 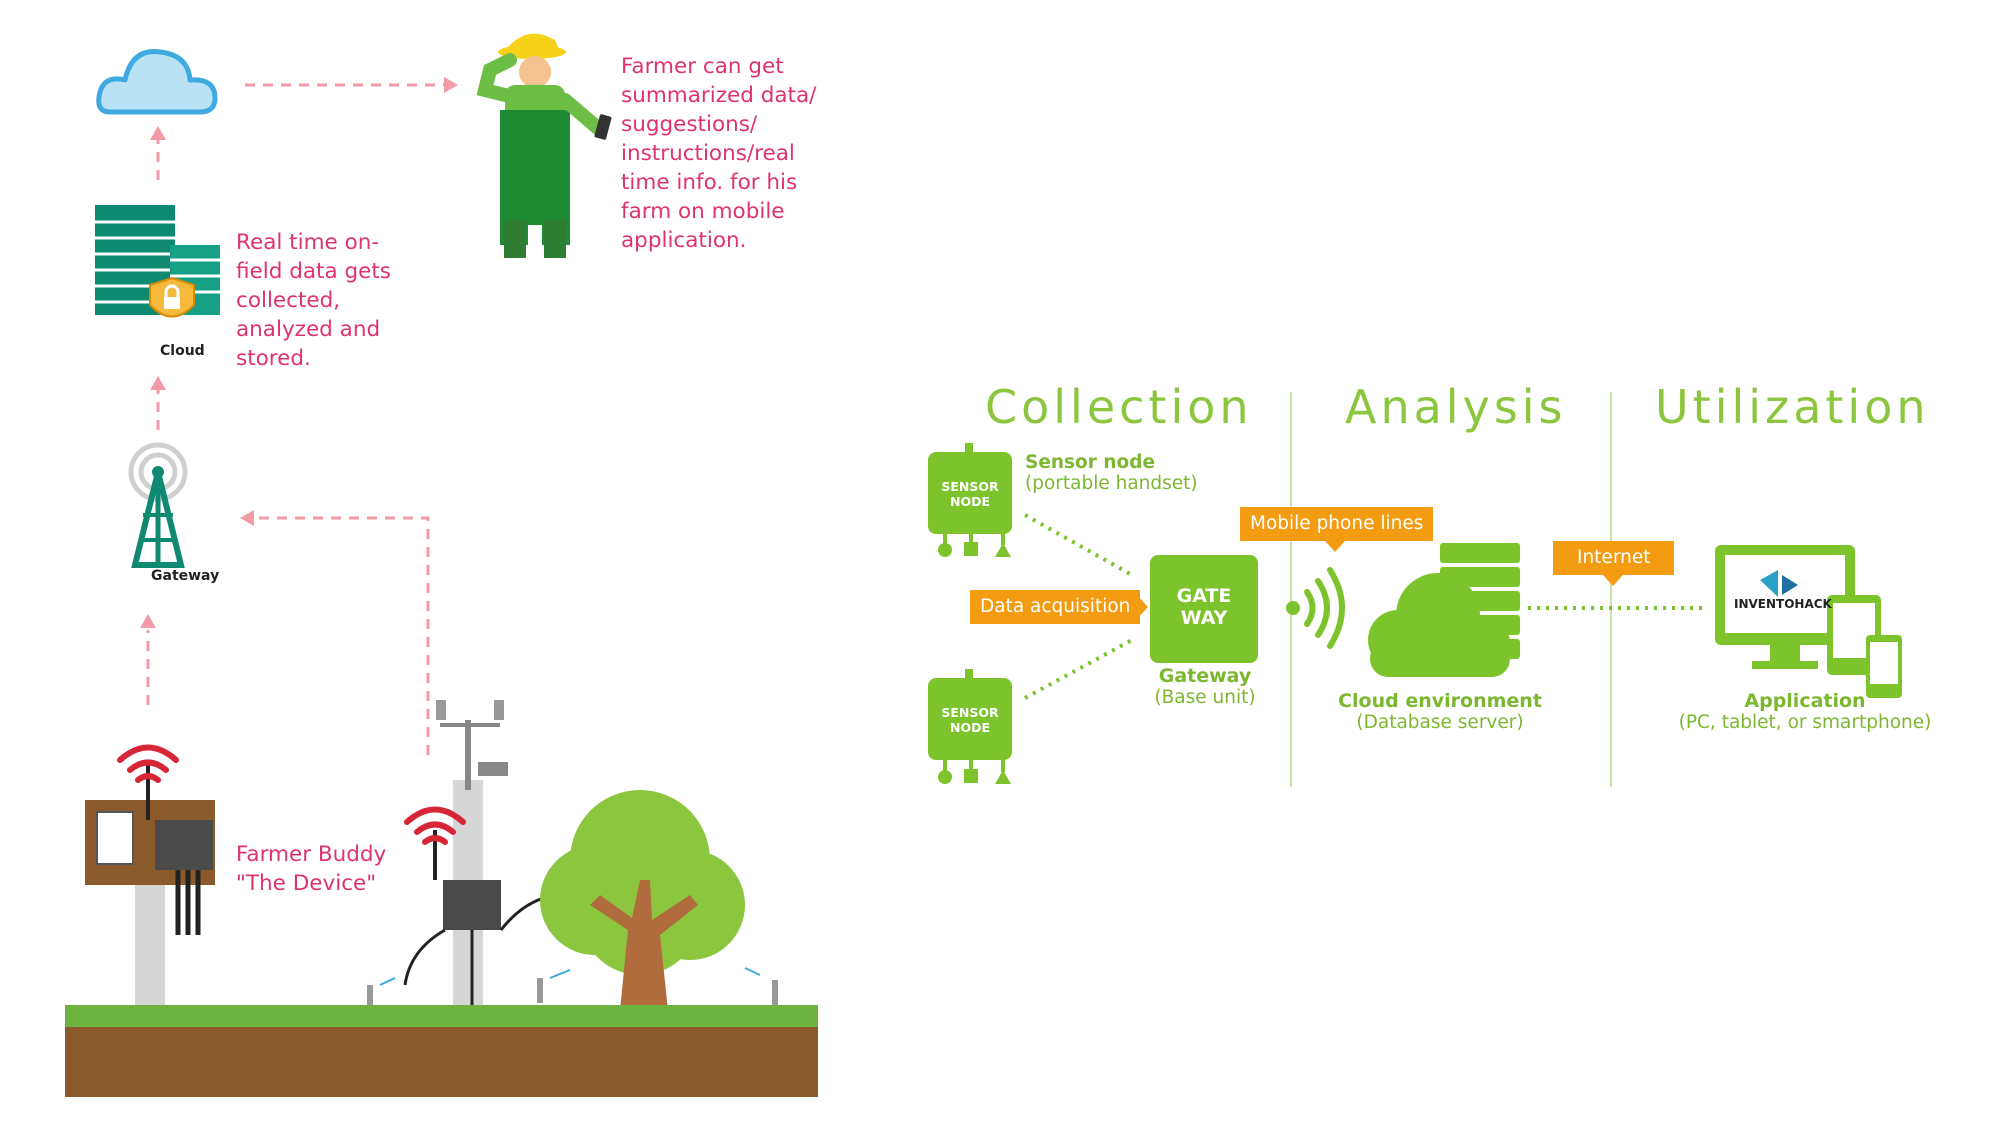 I want to click on gateway-tower-icon, so click(x=158, y=505).